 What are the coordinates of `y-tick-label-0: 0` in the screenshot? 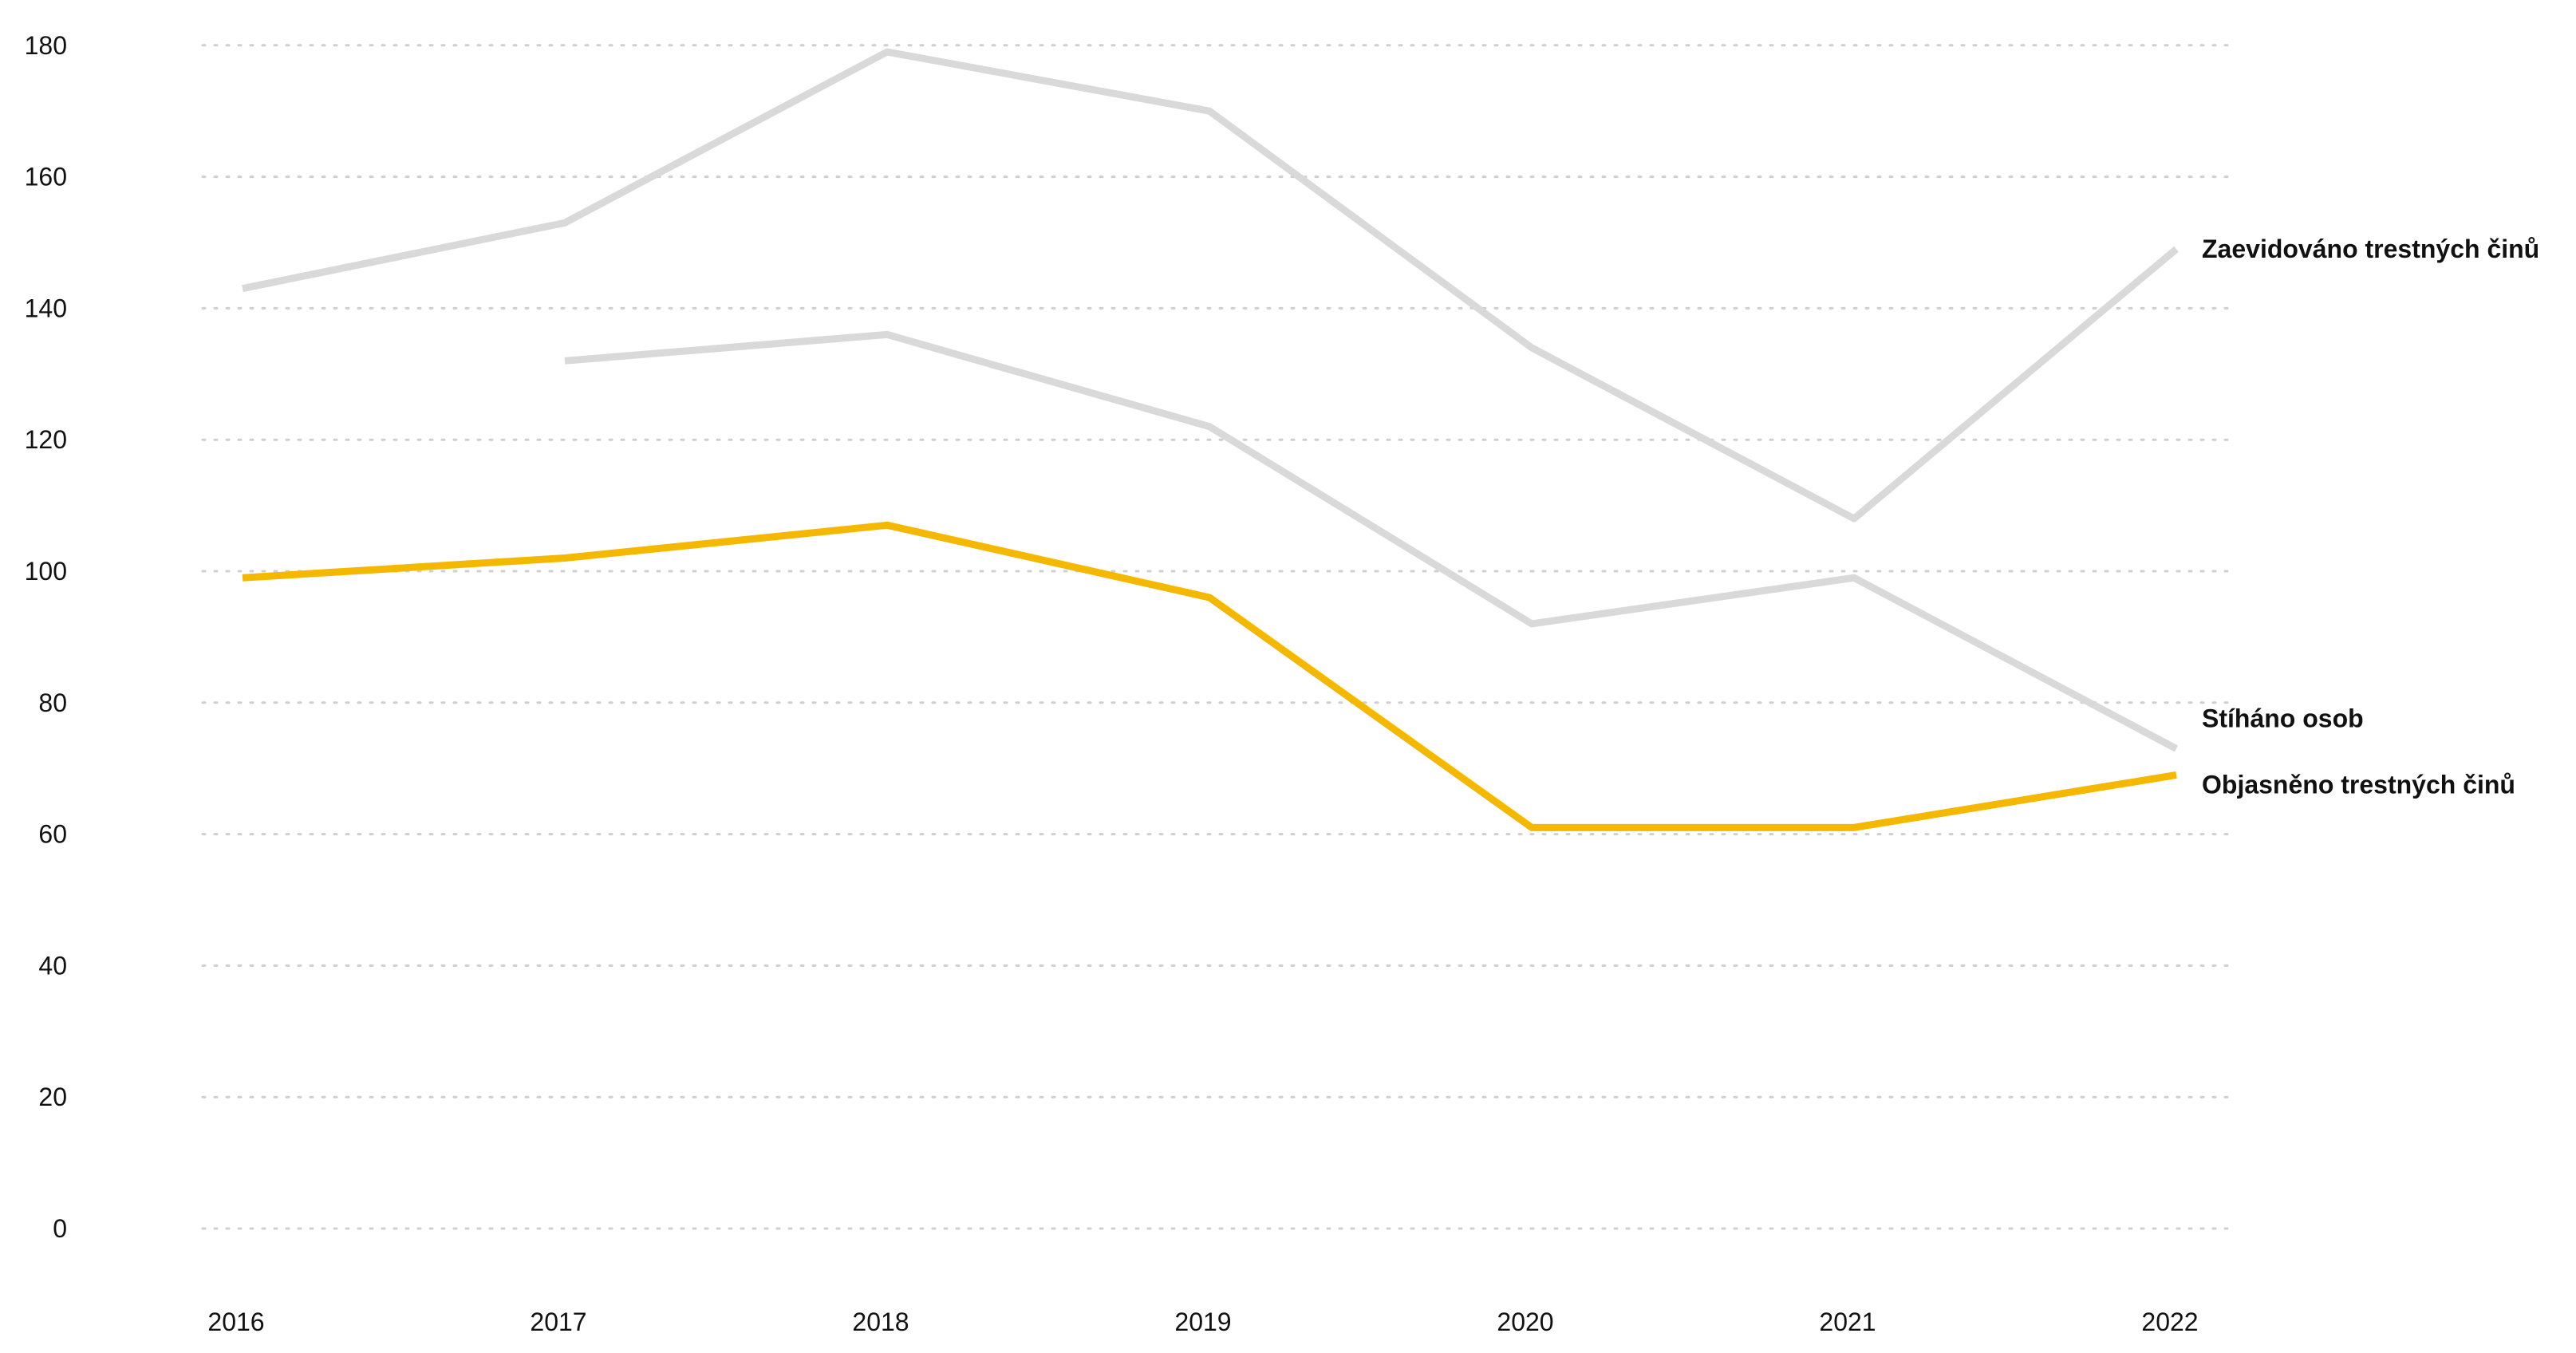 It's located at (60, 1228).